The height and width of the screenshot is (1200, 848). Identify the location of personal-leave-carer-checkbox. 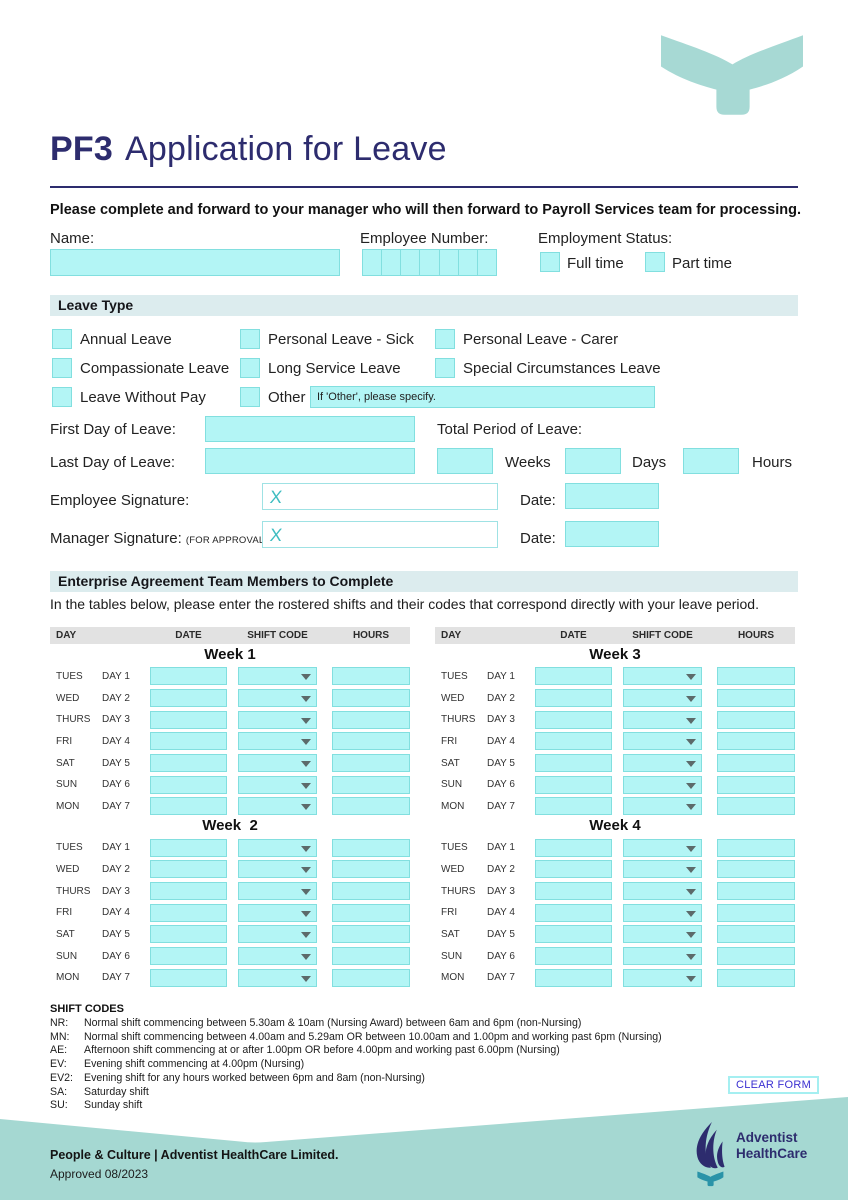
(445, 339).